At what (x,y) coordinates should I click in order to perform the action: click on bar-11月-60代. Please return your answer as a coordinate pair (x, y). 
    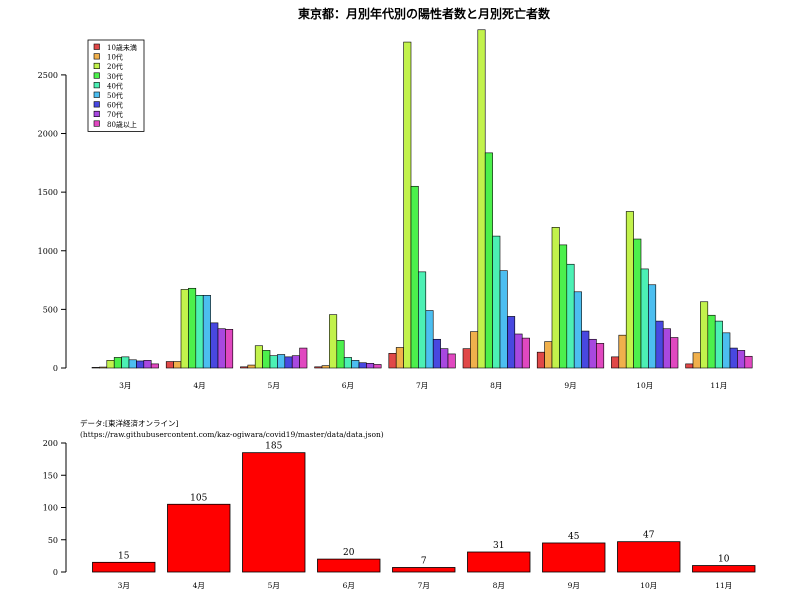
    Looking at the image, I should click on (733, 358).